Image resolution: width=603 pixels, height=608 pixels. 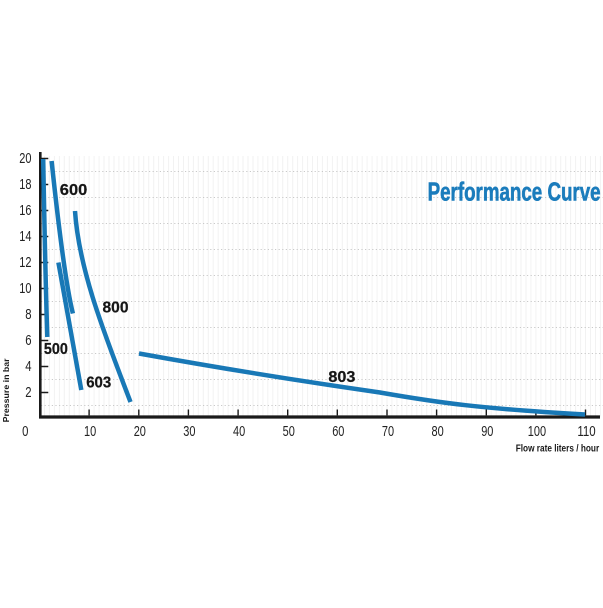 I want to click on svg-text: 30, so click(x=189, y=432).